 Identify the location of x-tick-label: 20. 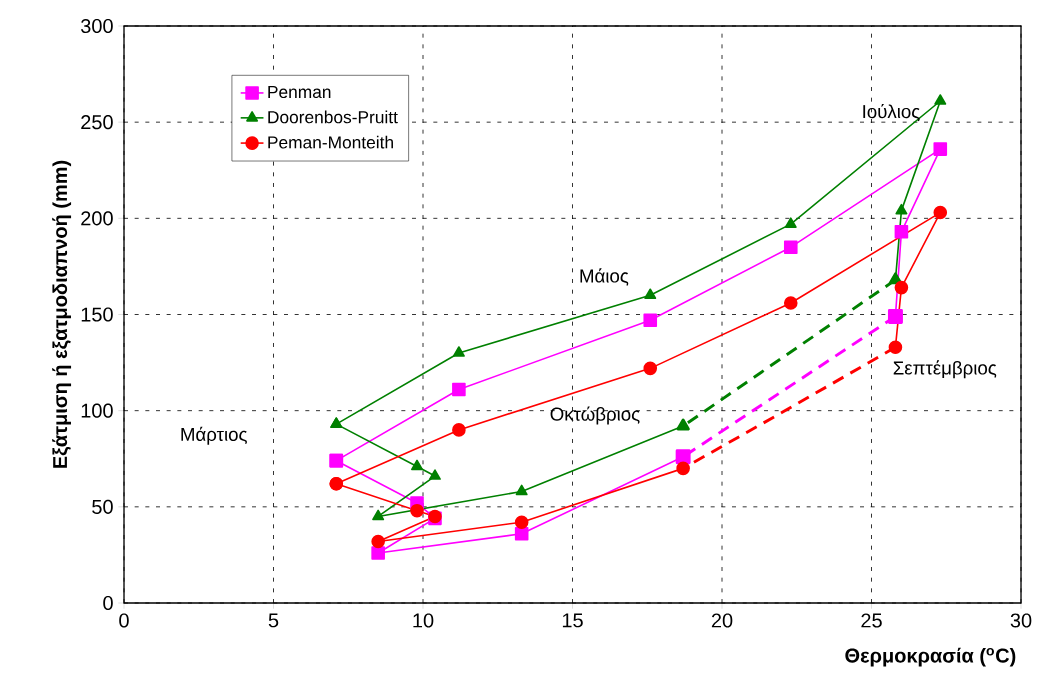
(722, 620).